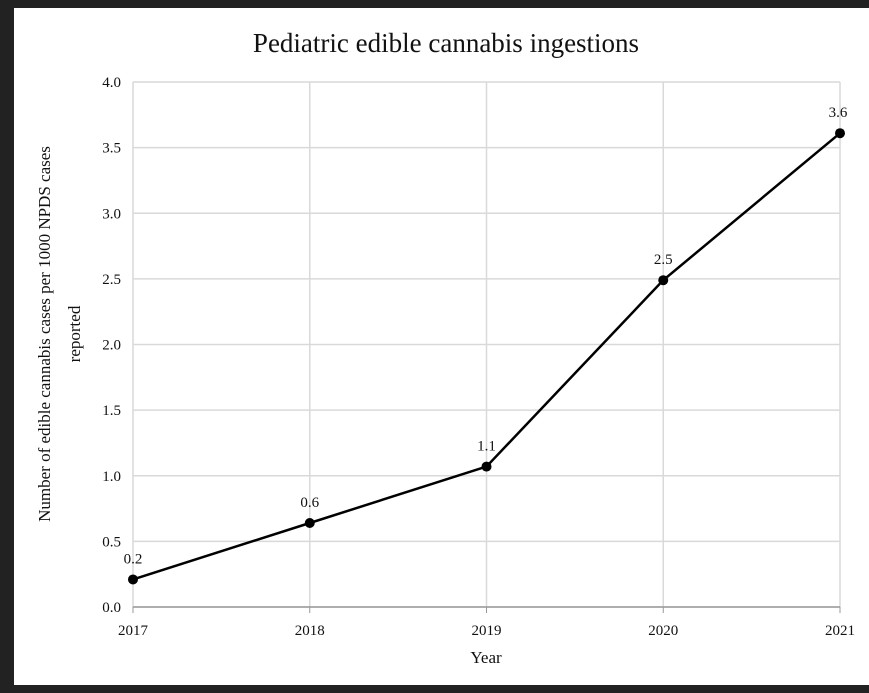 This screenshot has height=693, width=869. What do you see at coordinates (111, 411) in the screenshot?
I see `y-tick-label: 1.5` at bounding box center [111, 411].